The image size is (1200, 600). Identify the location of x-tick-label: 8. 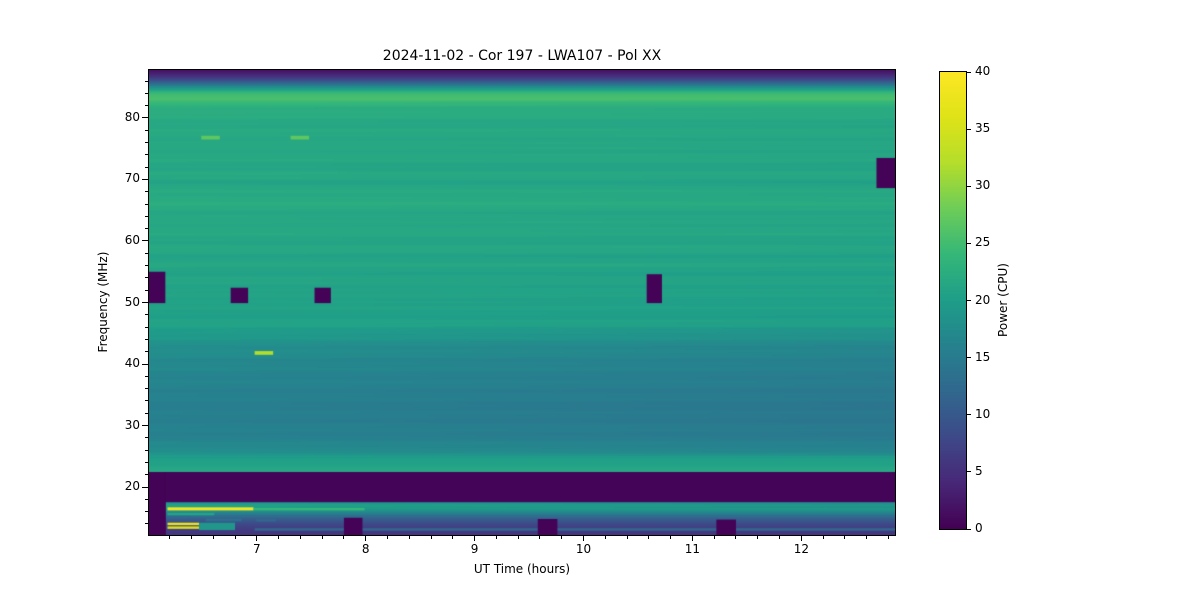
(365, 549).